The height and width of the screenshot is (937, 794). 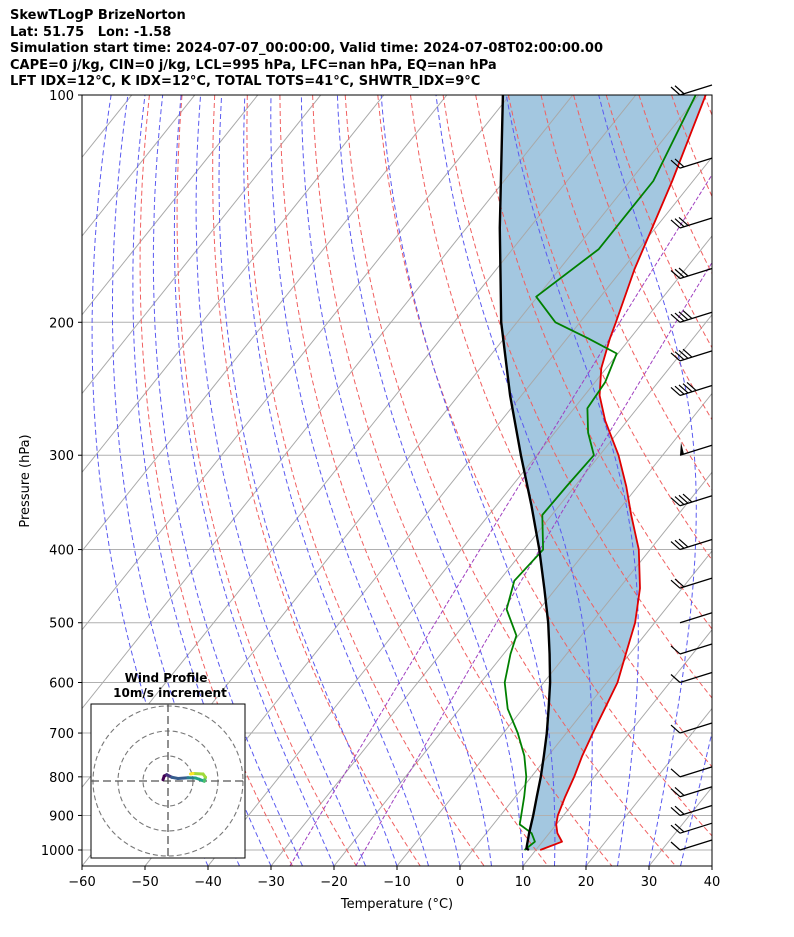 What do you see at coordinates (81, 882) in the screenshot?
I see `x-tick-label: −60` at bounding box center [81, 882].